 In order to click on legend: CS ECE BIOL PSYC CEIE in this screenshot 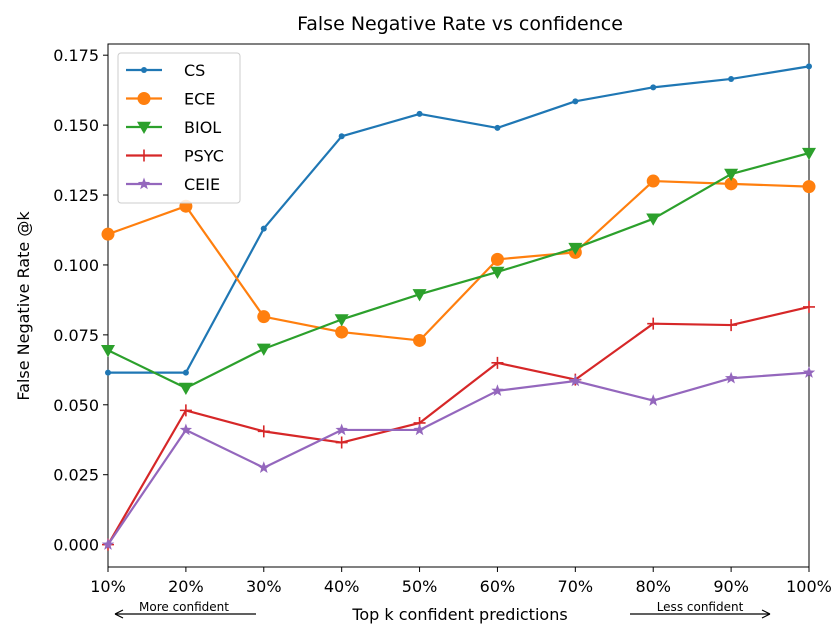, I will do `click(179, 128)`.